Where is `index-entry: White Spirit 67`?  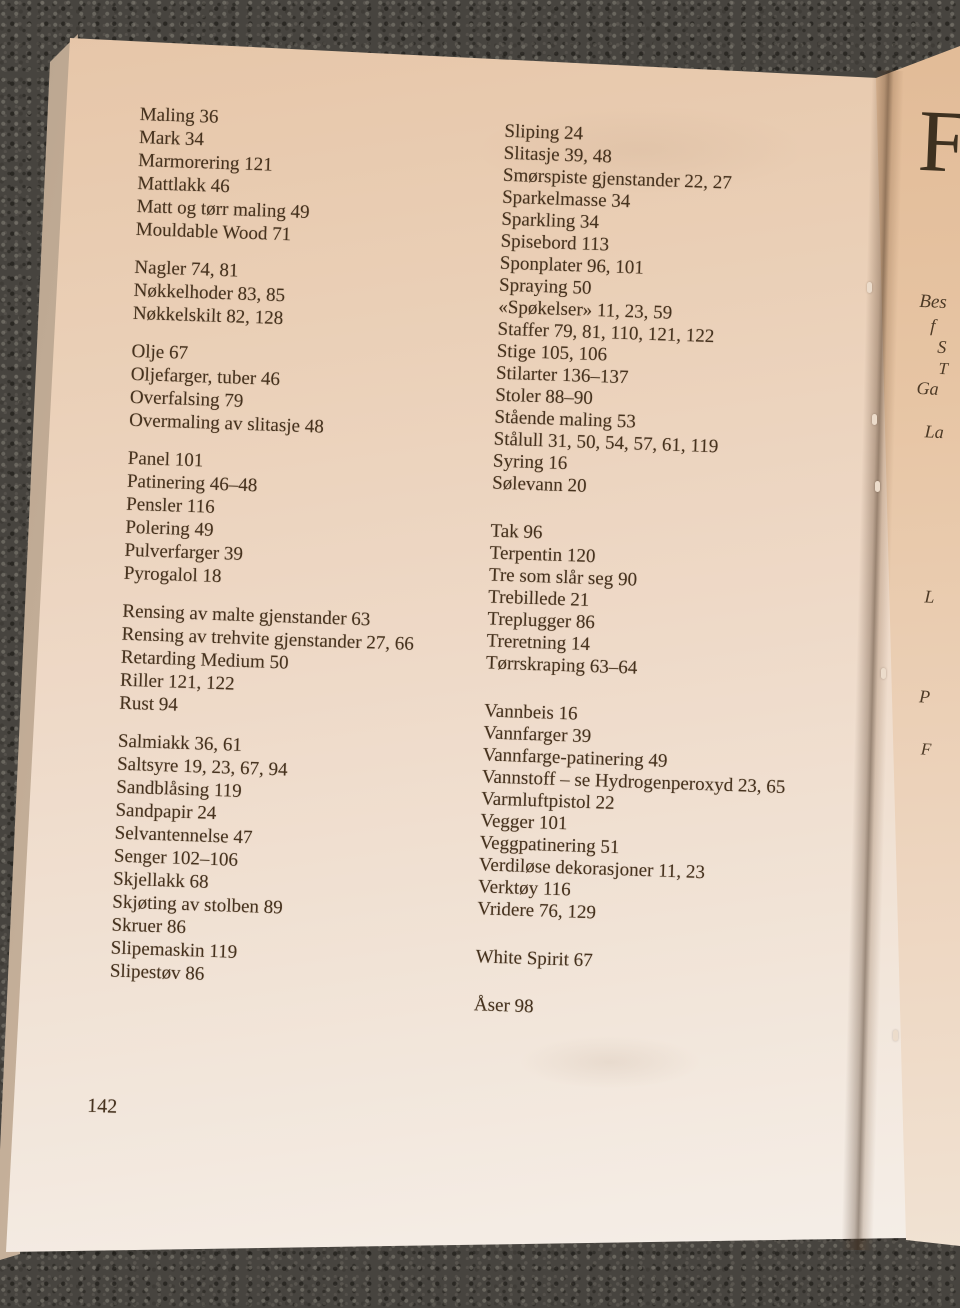 index-entry: White Spirit 67 is located at coordinates (627, 962).